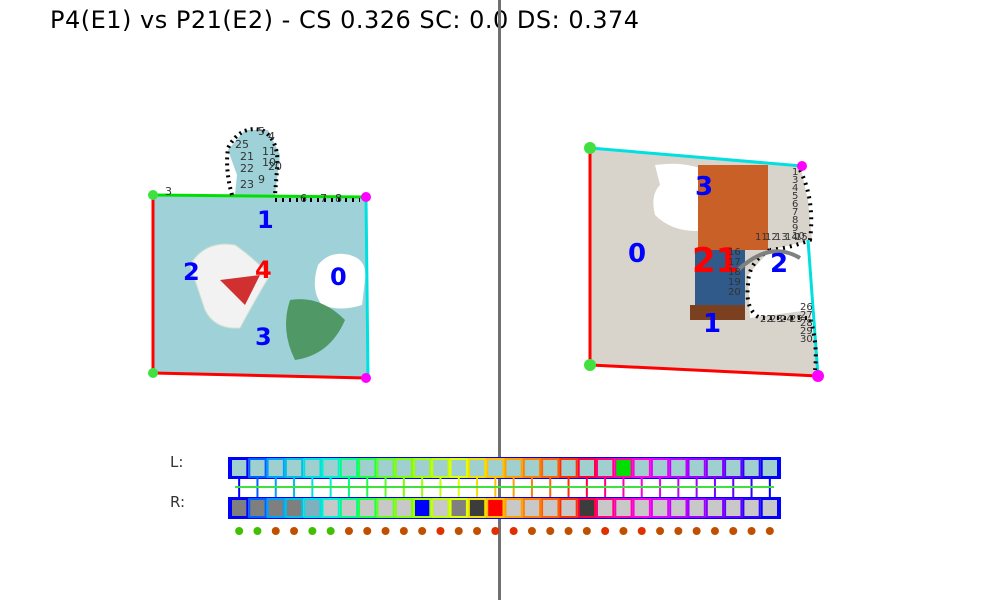 The height and width of the screenshot is (600, 1000). What do you see at coordinates (781, 237) in the screenshot?
I see `right-tab-number: 13` at bounding box center [781, 237].